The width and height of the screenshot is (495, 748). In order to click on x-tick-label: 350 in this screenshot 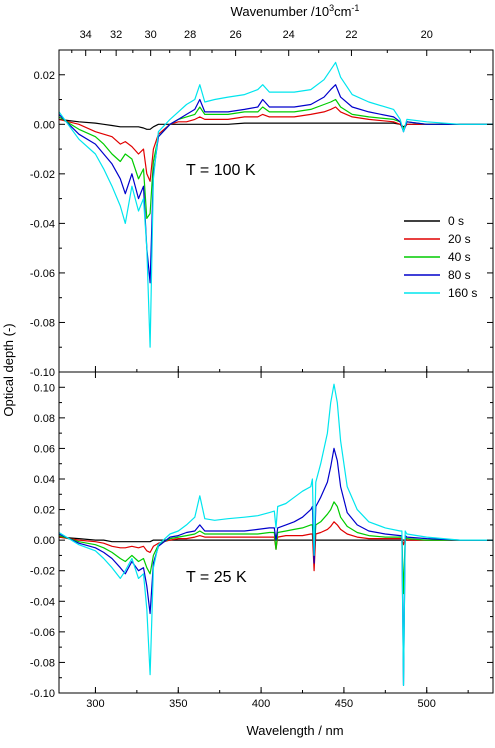, I will do `click(178, 704)`.